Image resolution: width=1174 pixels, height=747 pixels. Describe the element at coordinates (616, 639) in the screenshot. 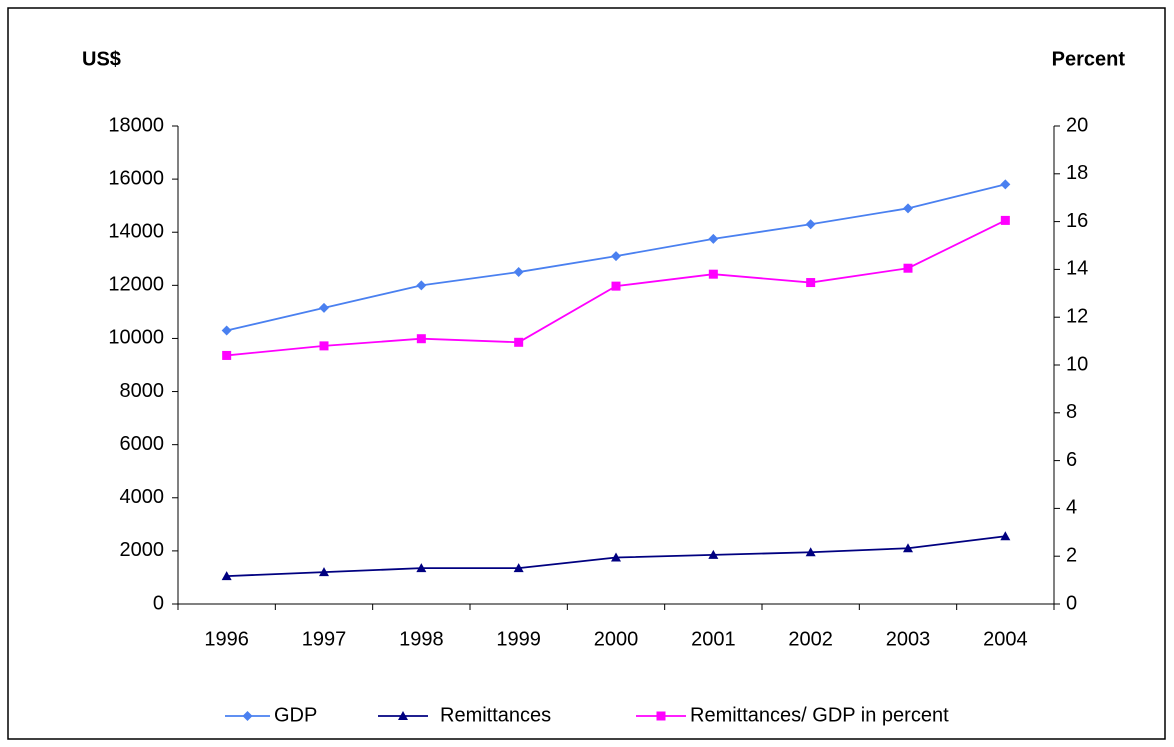

I see `x-tick-label: 2000` at that location.